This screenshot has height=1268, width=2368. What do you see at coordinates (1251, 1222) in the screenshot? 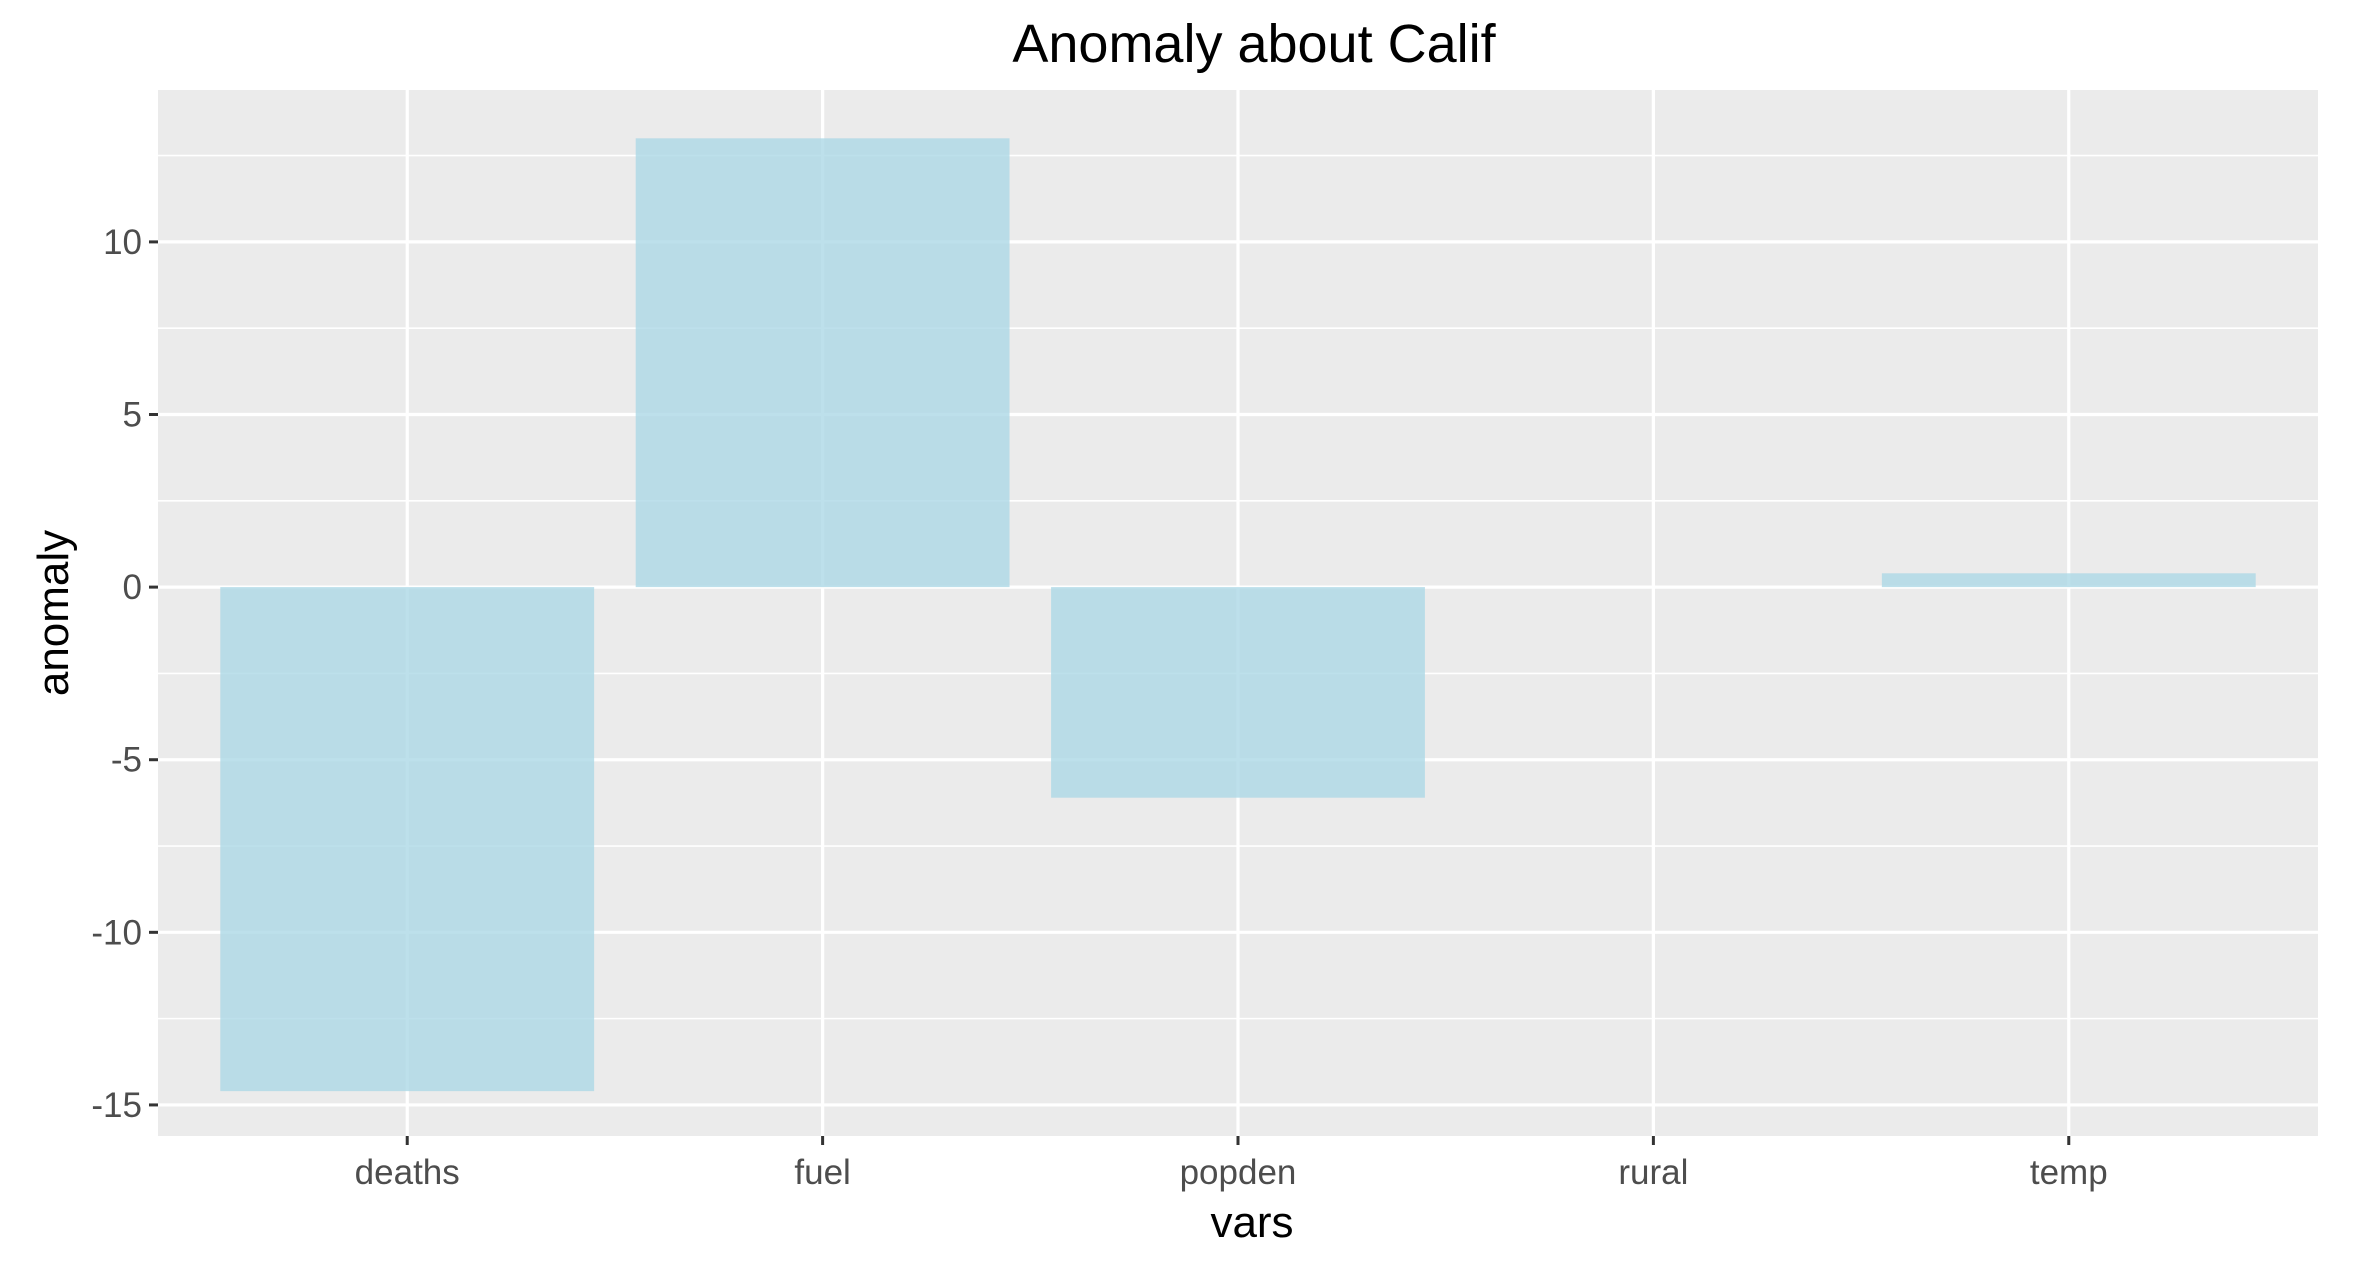
I see `x-axis-title: vars` at bounding box center [1251, 1222].